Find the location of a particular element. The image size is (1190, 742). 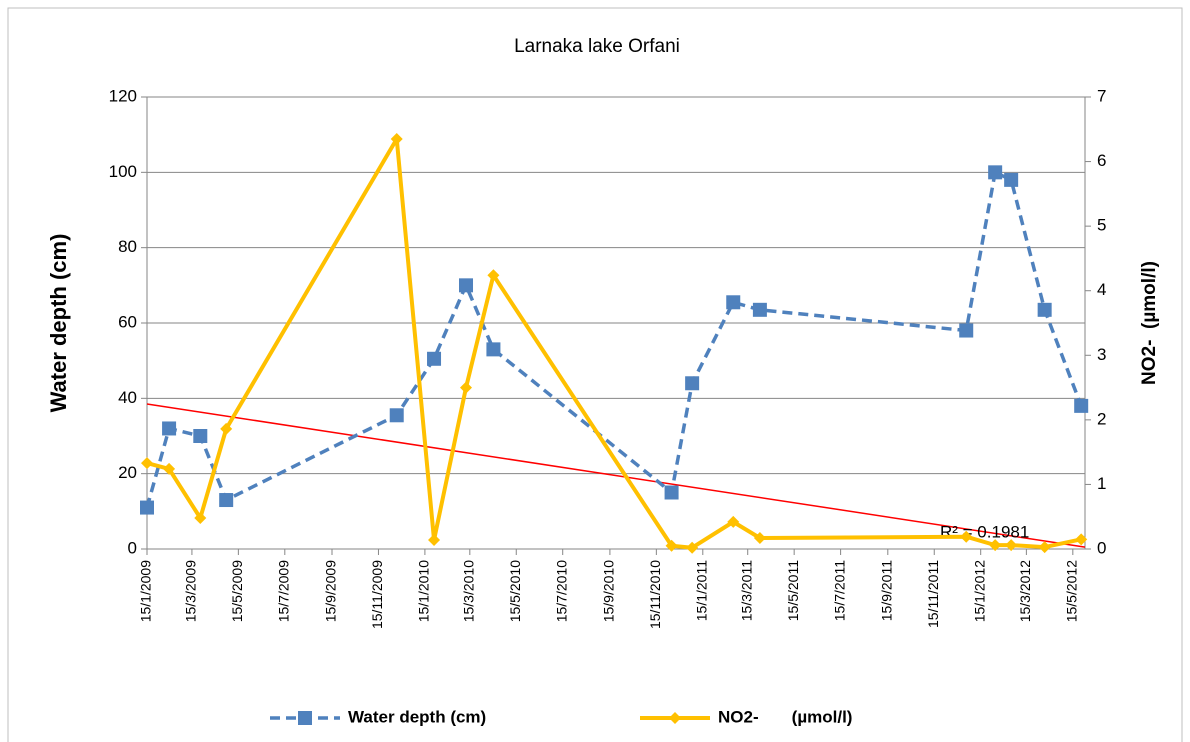

y2-tick-label: 4 is located at coordinates (1101, 289).